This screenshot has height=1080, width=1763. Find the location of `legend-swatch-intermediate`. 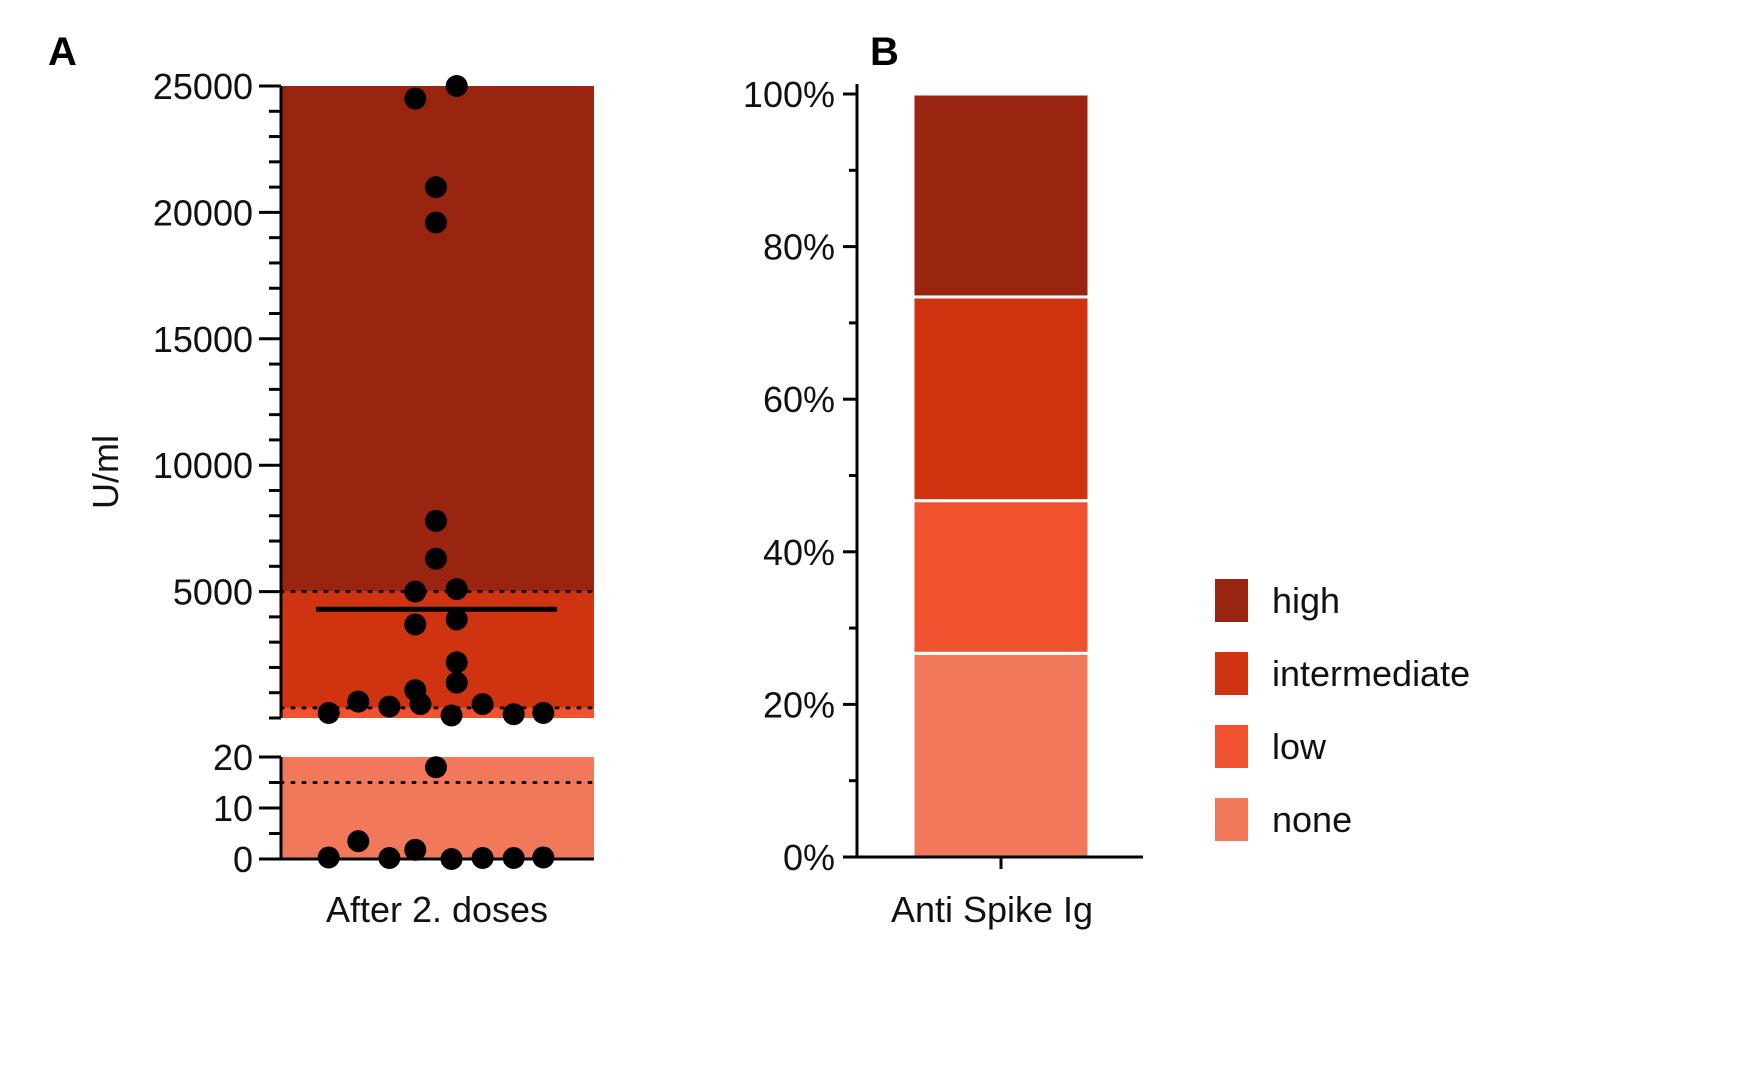

legend-swatch-intermediate is located at coordinates (1231, 673).